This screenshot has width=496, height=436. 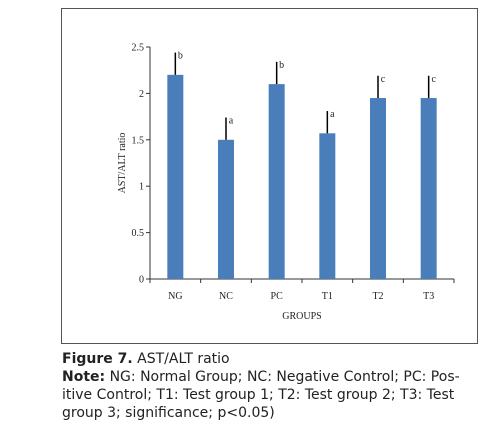 What do you see at coordinates (84, 377) in the screenshot?
I see `note-label: Note:` at bounding box center [84, 377].